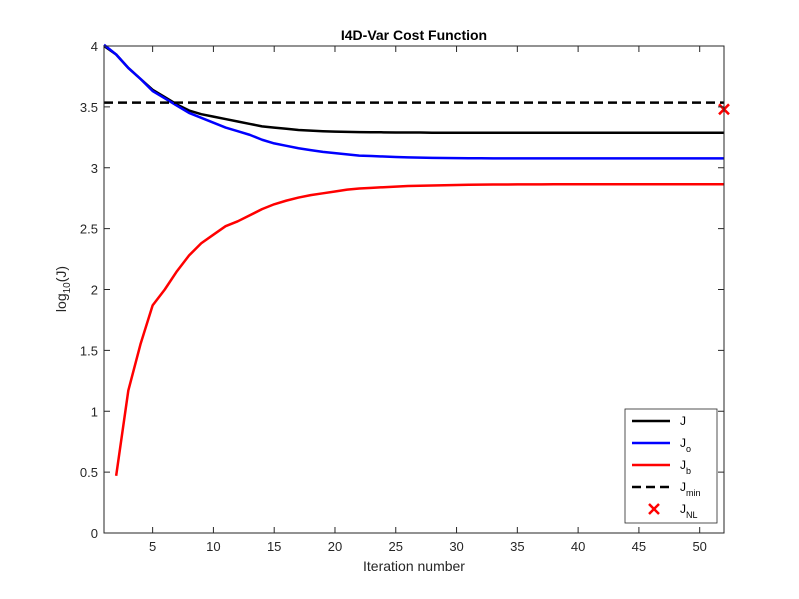 This screenshot has height=599, width=799. I want to click on legend-label-sub: o, so click(688, 449).